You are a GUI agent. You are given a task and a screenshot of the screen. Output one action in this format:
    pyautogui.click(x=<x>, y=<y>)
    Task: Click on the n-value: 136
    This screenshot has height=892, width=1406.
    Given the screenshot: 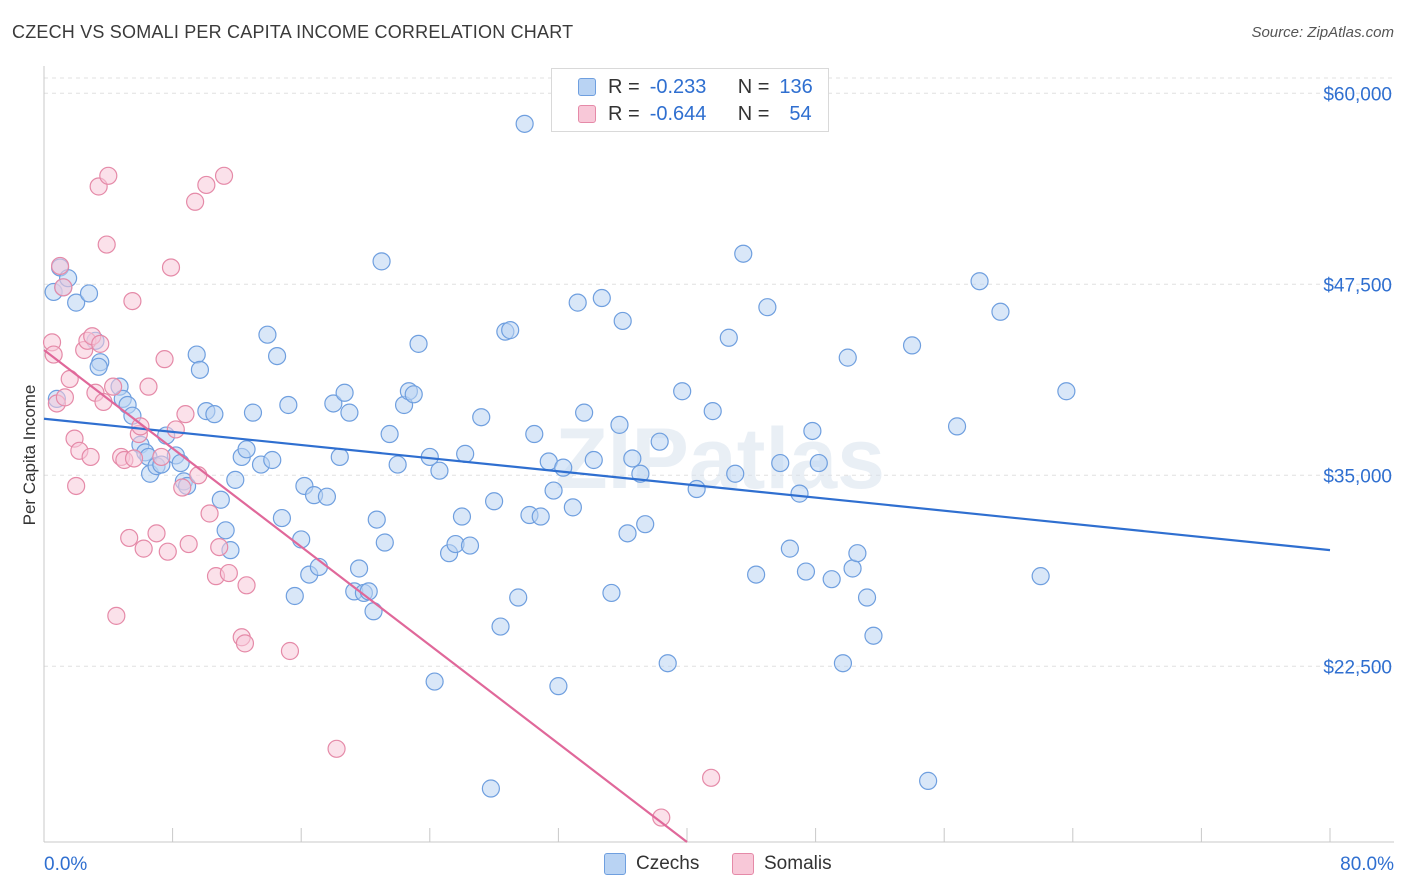 What is the action you would take?
    pyautogui.click(x=796, y=86)
    